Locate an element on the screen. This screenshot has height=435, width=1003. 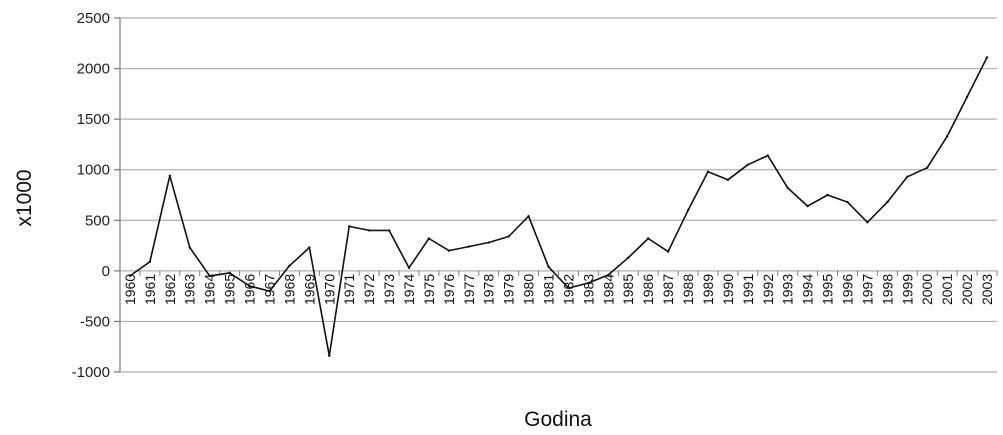
x-tick-label: 1960 is located at coordinates (130, 289).